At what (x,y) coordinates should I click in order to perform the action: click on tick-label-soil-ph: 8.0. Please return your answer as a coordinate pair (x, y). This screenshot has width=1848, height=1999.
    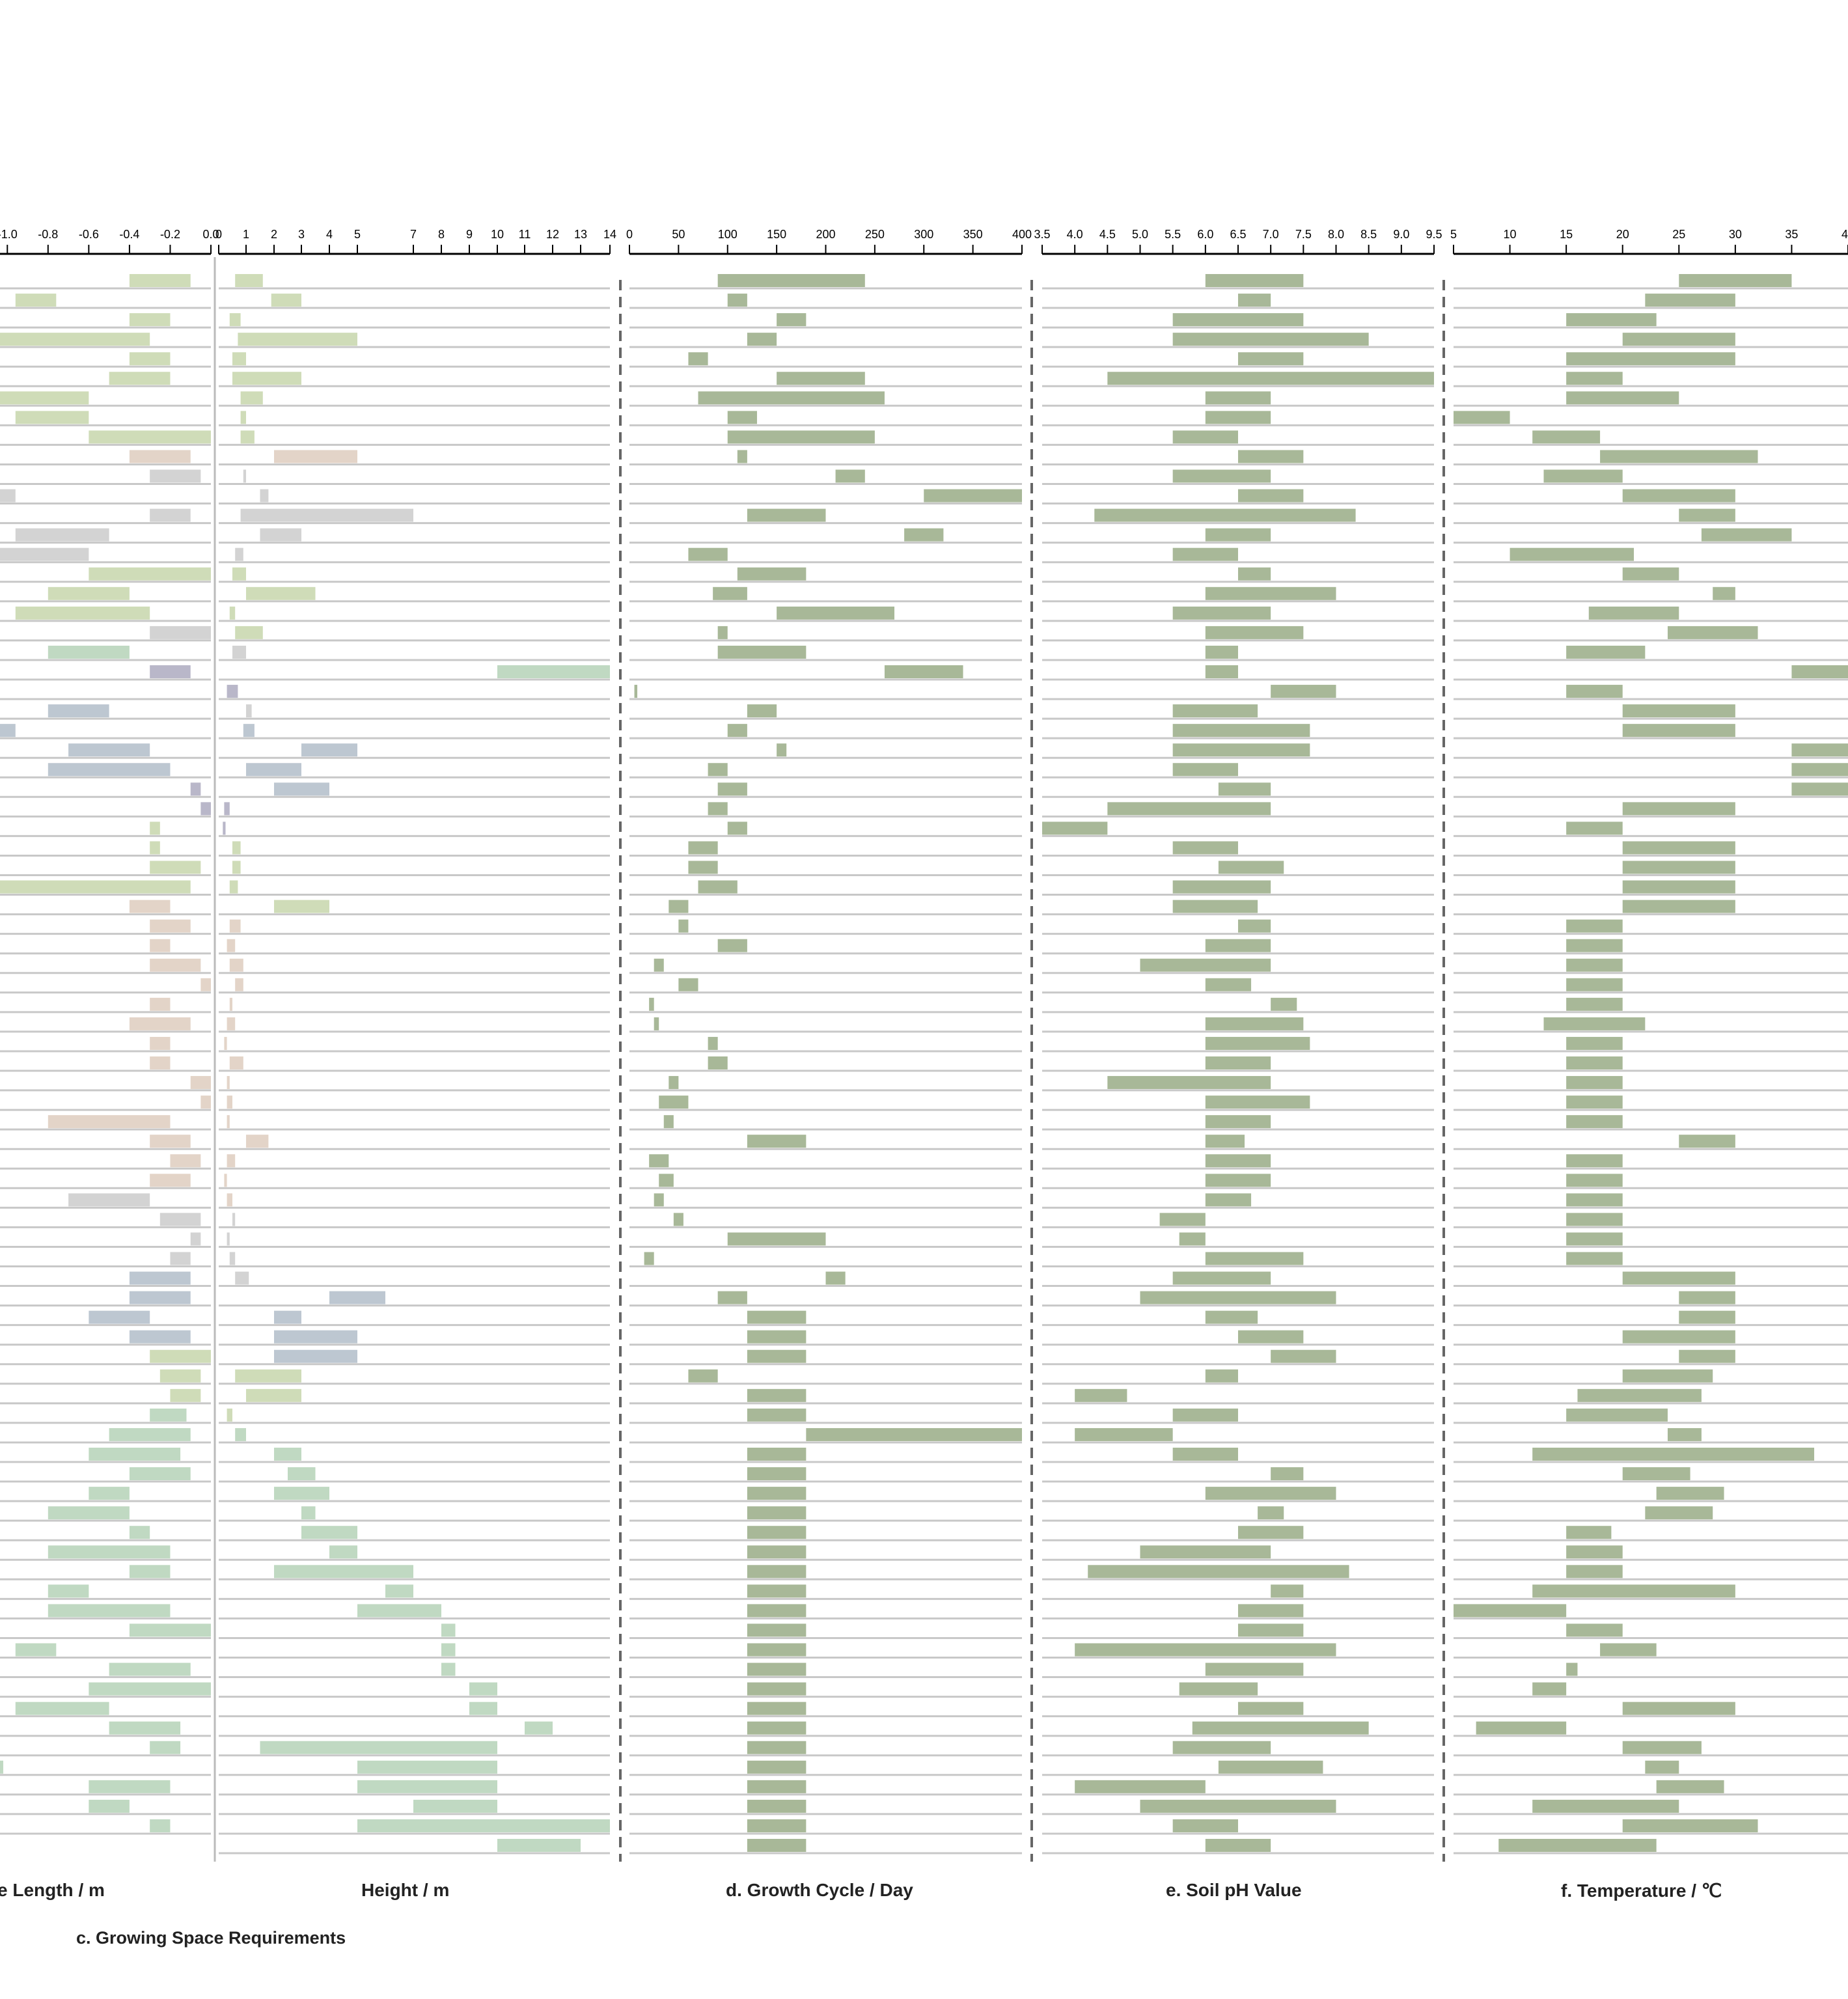
    Looking at the image, I should click on (1336, 234).